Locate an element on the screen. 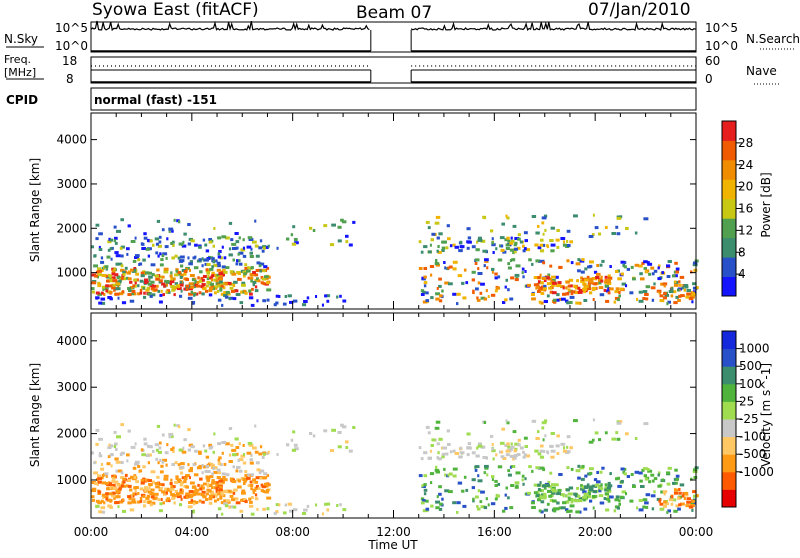 The width and height of the screenshot is (800, 558). colorbar-bin is located at coordinates (729, 445).